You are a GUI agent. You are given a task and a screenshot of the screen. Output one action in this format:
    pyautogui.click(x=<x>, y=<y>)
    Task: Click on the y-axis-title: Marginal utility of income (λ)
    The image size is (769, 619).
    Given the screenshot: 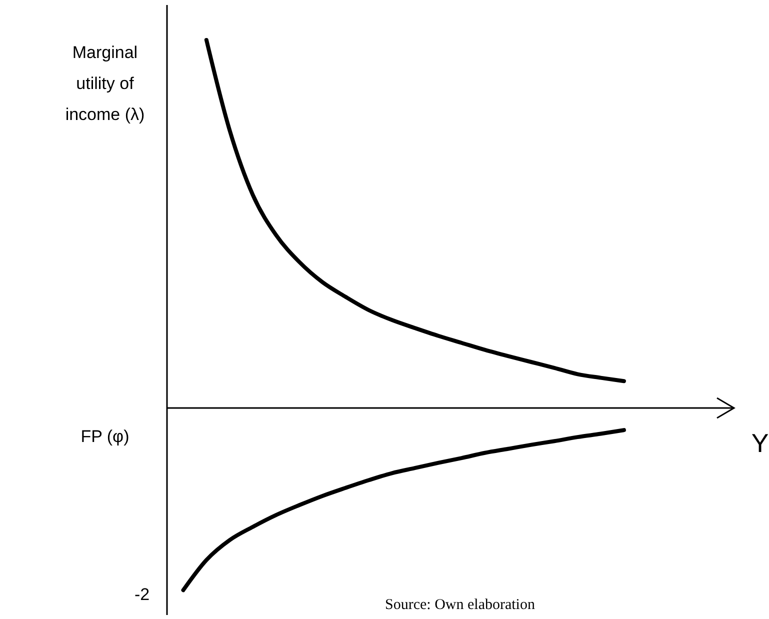 What is the action you would take?
    pyautogui.click(x=105, y=83)
    